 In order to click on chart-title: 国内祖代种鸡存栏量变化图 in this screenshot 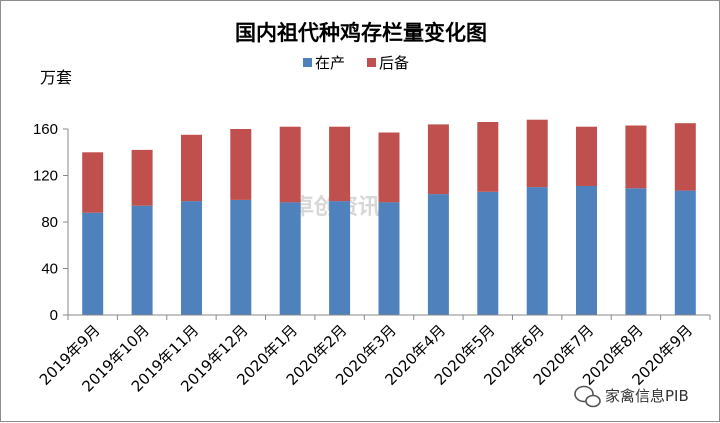, I will do `click(361, 33)`.